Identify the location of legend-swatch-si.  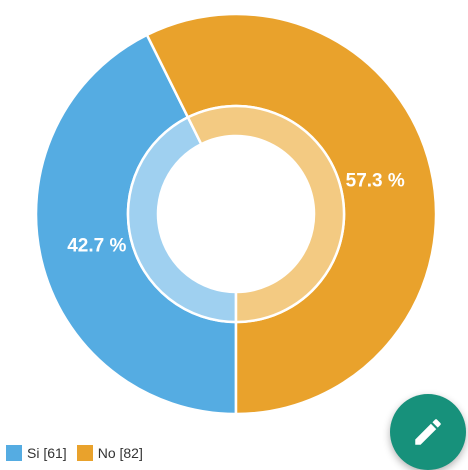
(14, 453).